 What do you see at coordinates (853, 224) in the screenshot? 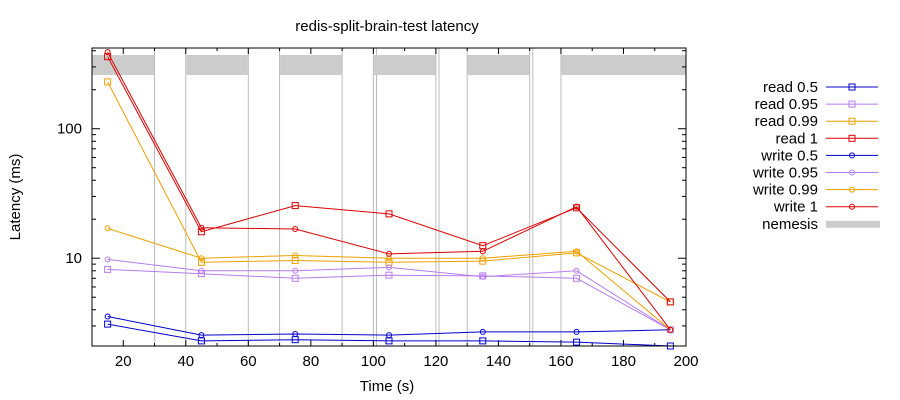
I see `legend-swatch` at bounding box center [853, 224].